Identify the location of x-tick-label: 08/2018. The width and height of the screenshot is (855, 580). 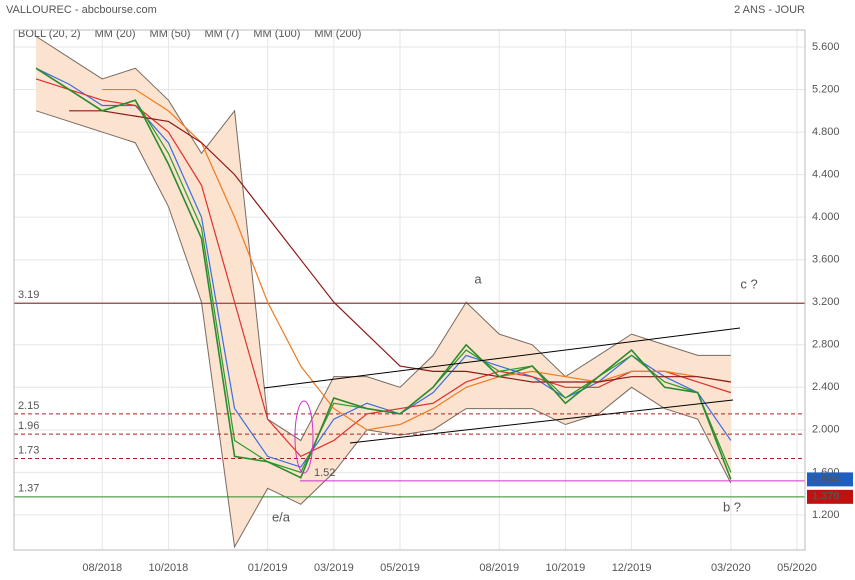
(102, 568).